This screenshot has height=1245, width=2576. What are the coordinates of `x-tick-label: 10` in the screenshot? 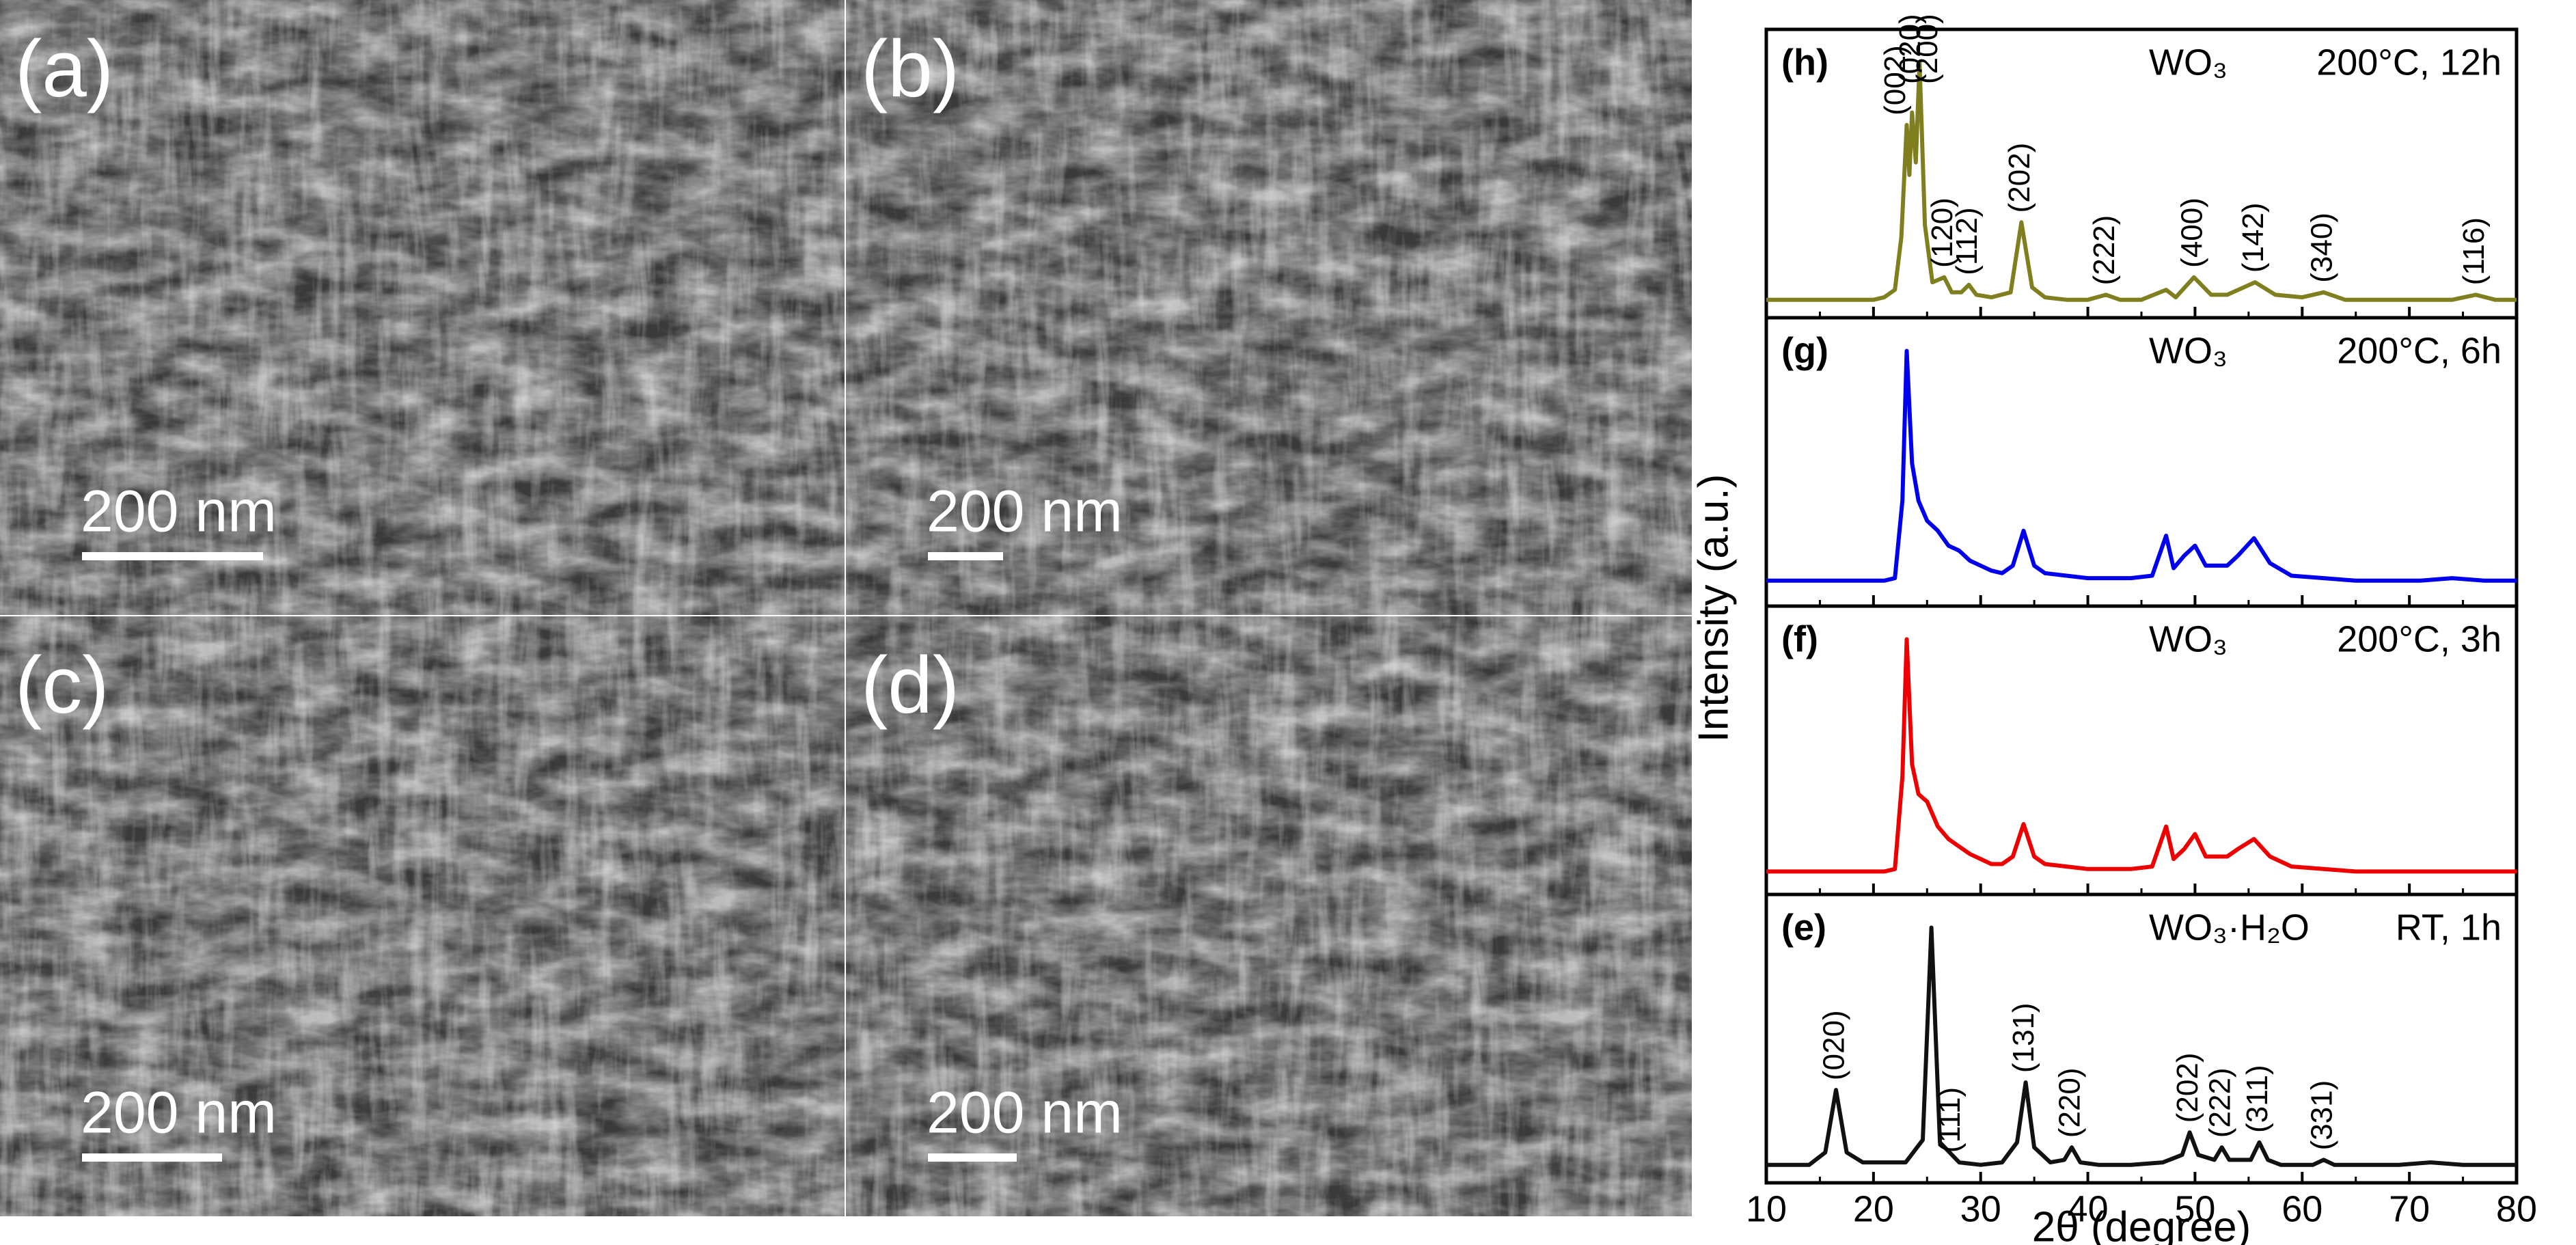 It's located at (1766, 1208).